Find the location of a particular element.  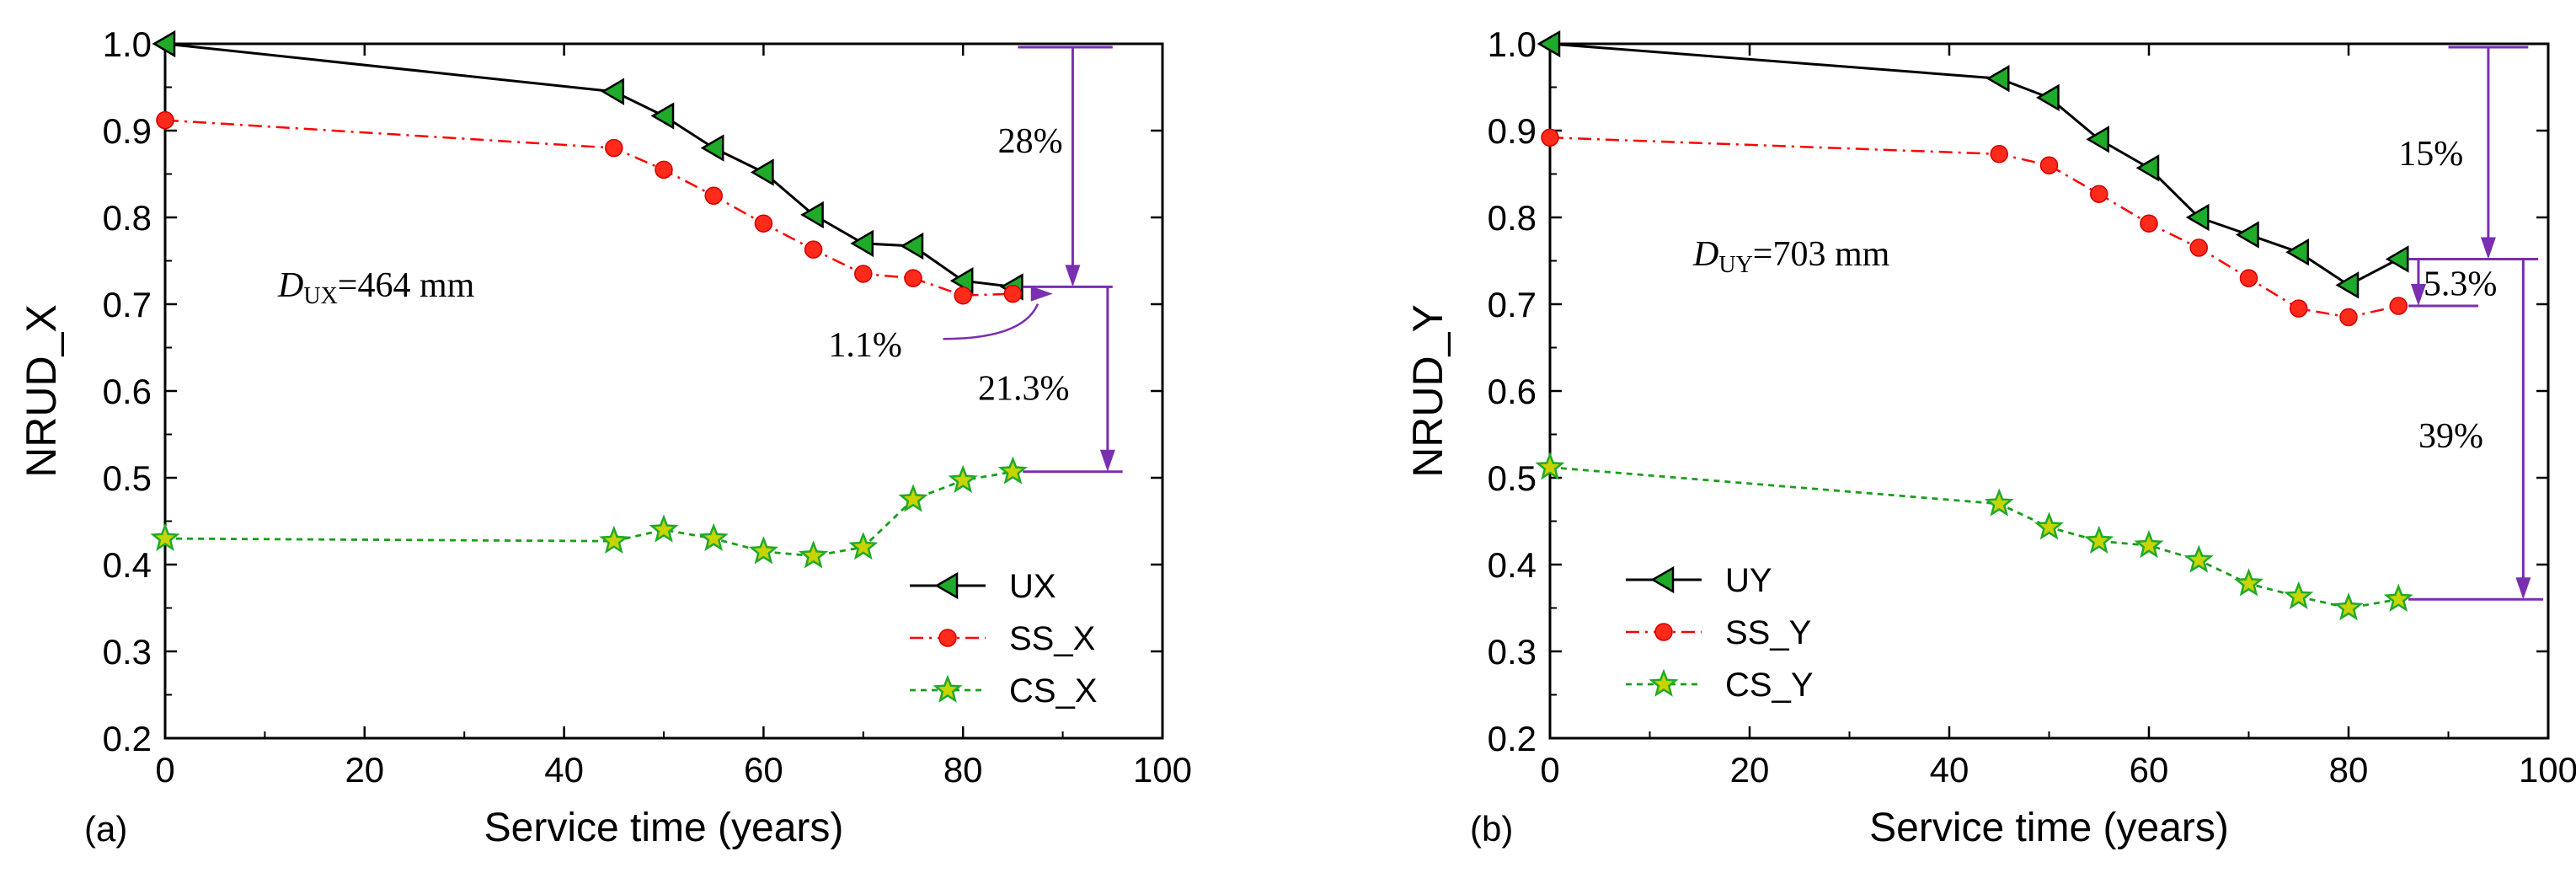

reduction-label: 15% is located at coordinates (2430, 154).